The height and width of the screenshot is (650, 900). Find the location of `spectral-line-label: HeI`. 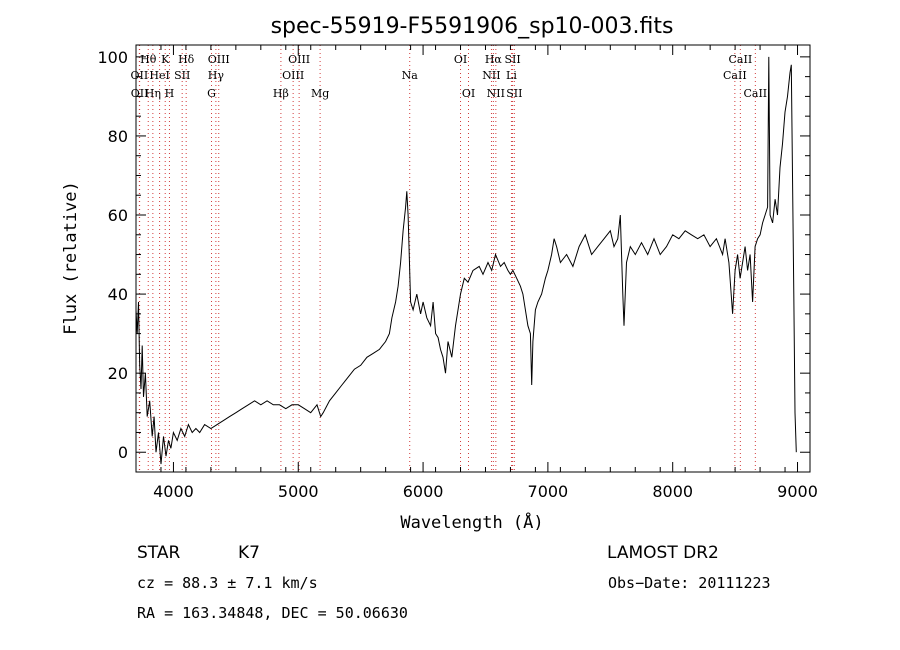

spectral-line-label: HeI is located at coordinates (159, 75).